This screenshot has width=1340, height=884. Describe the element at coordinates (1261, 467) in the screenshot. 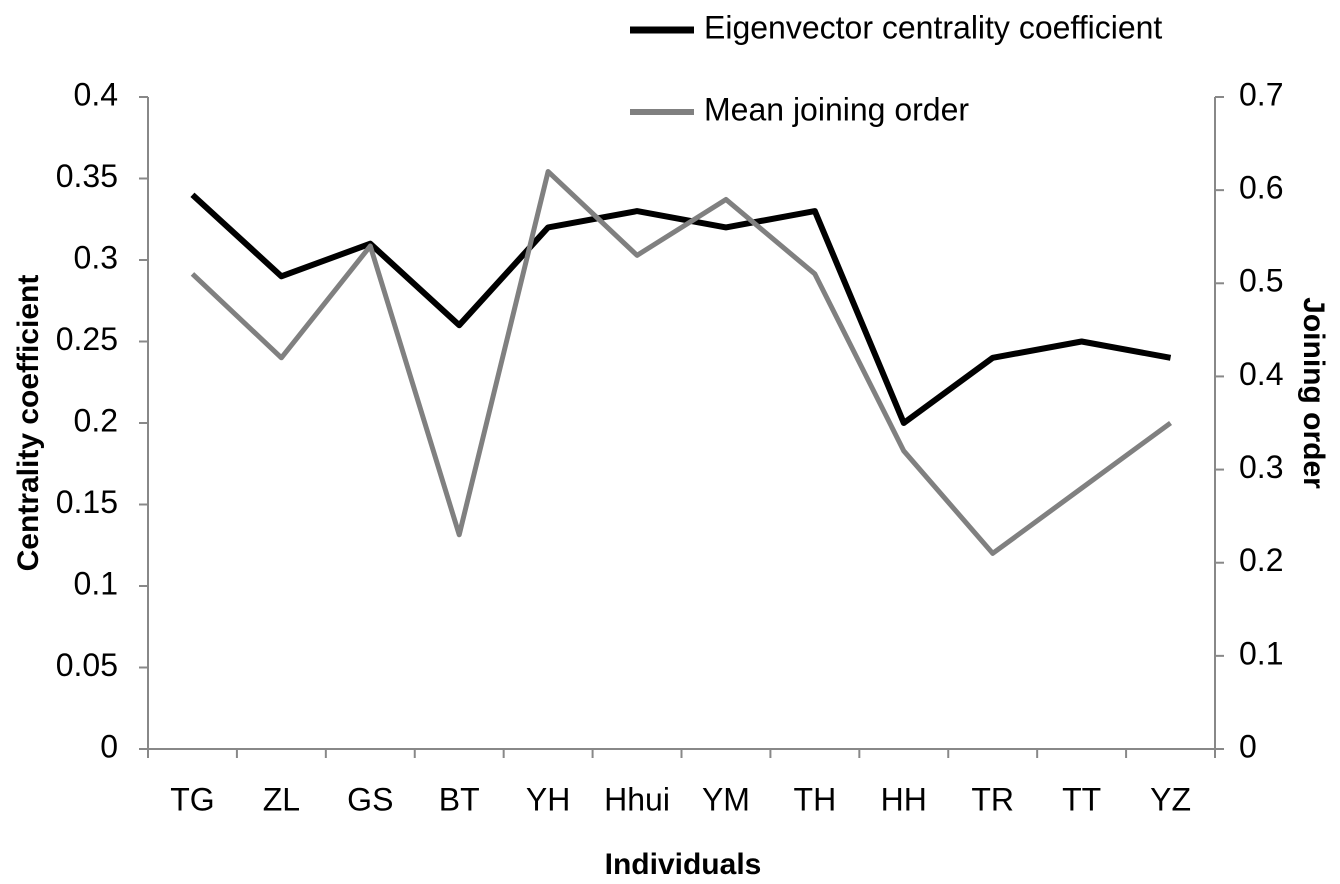

I see `y2-tick-label: 0.3` at that location.